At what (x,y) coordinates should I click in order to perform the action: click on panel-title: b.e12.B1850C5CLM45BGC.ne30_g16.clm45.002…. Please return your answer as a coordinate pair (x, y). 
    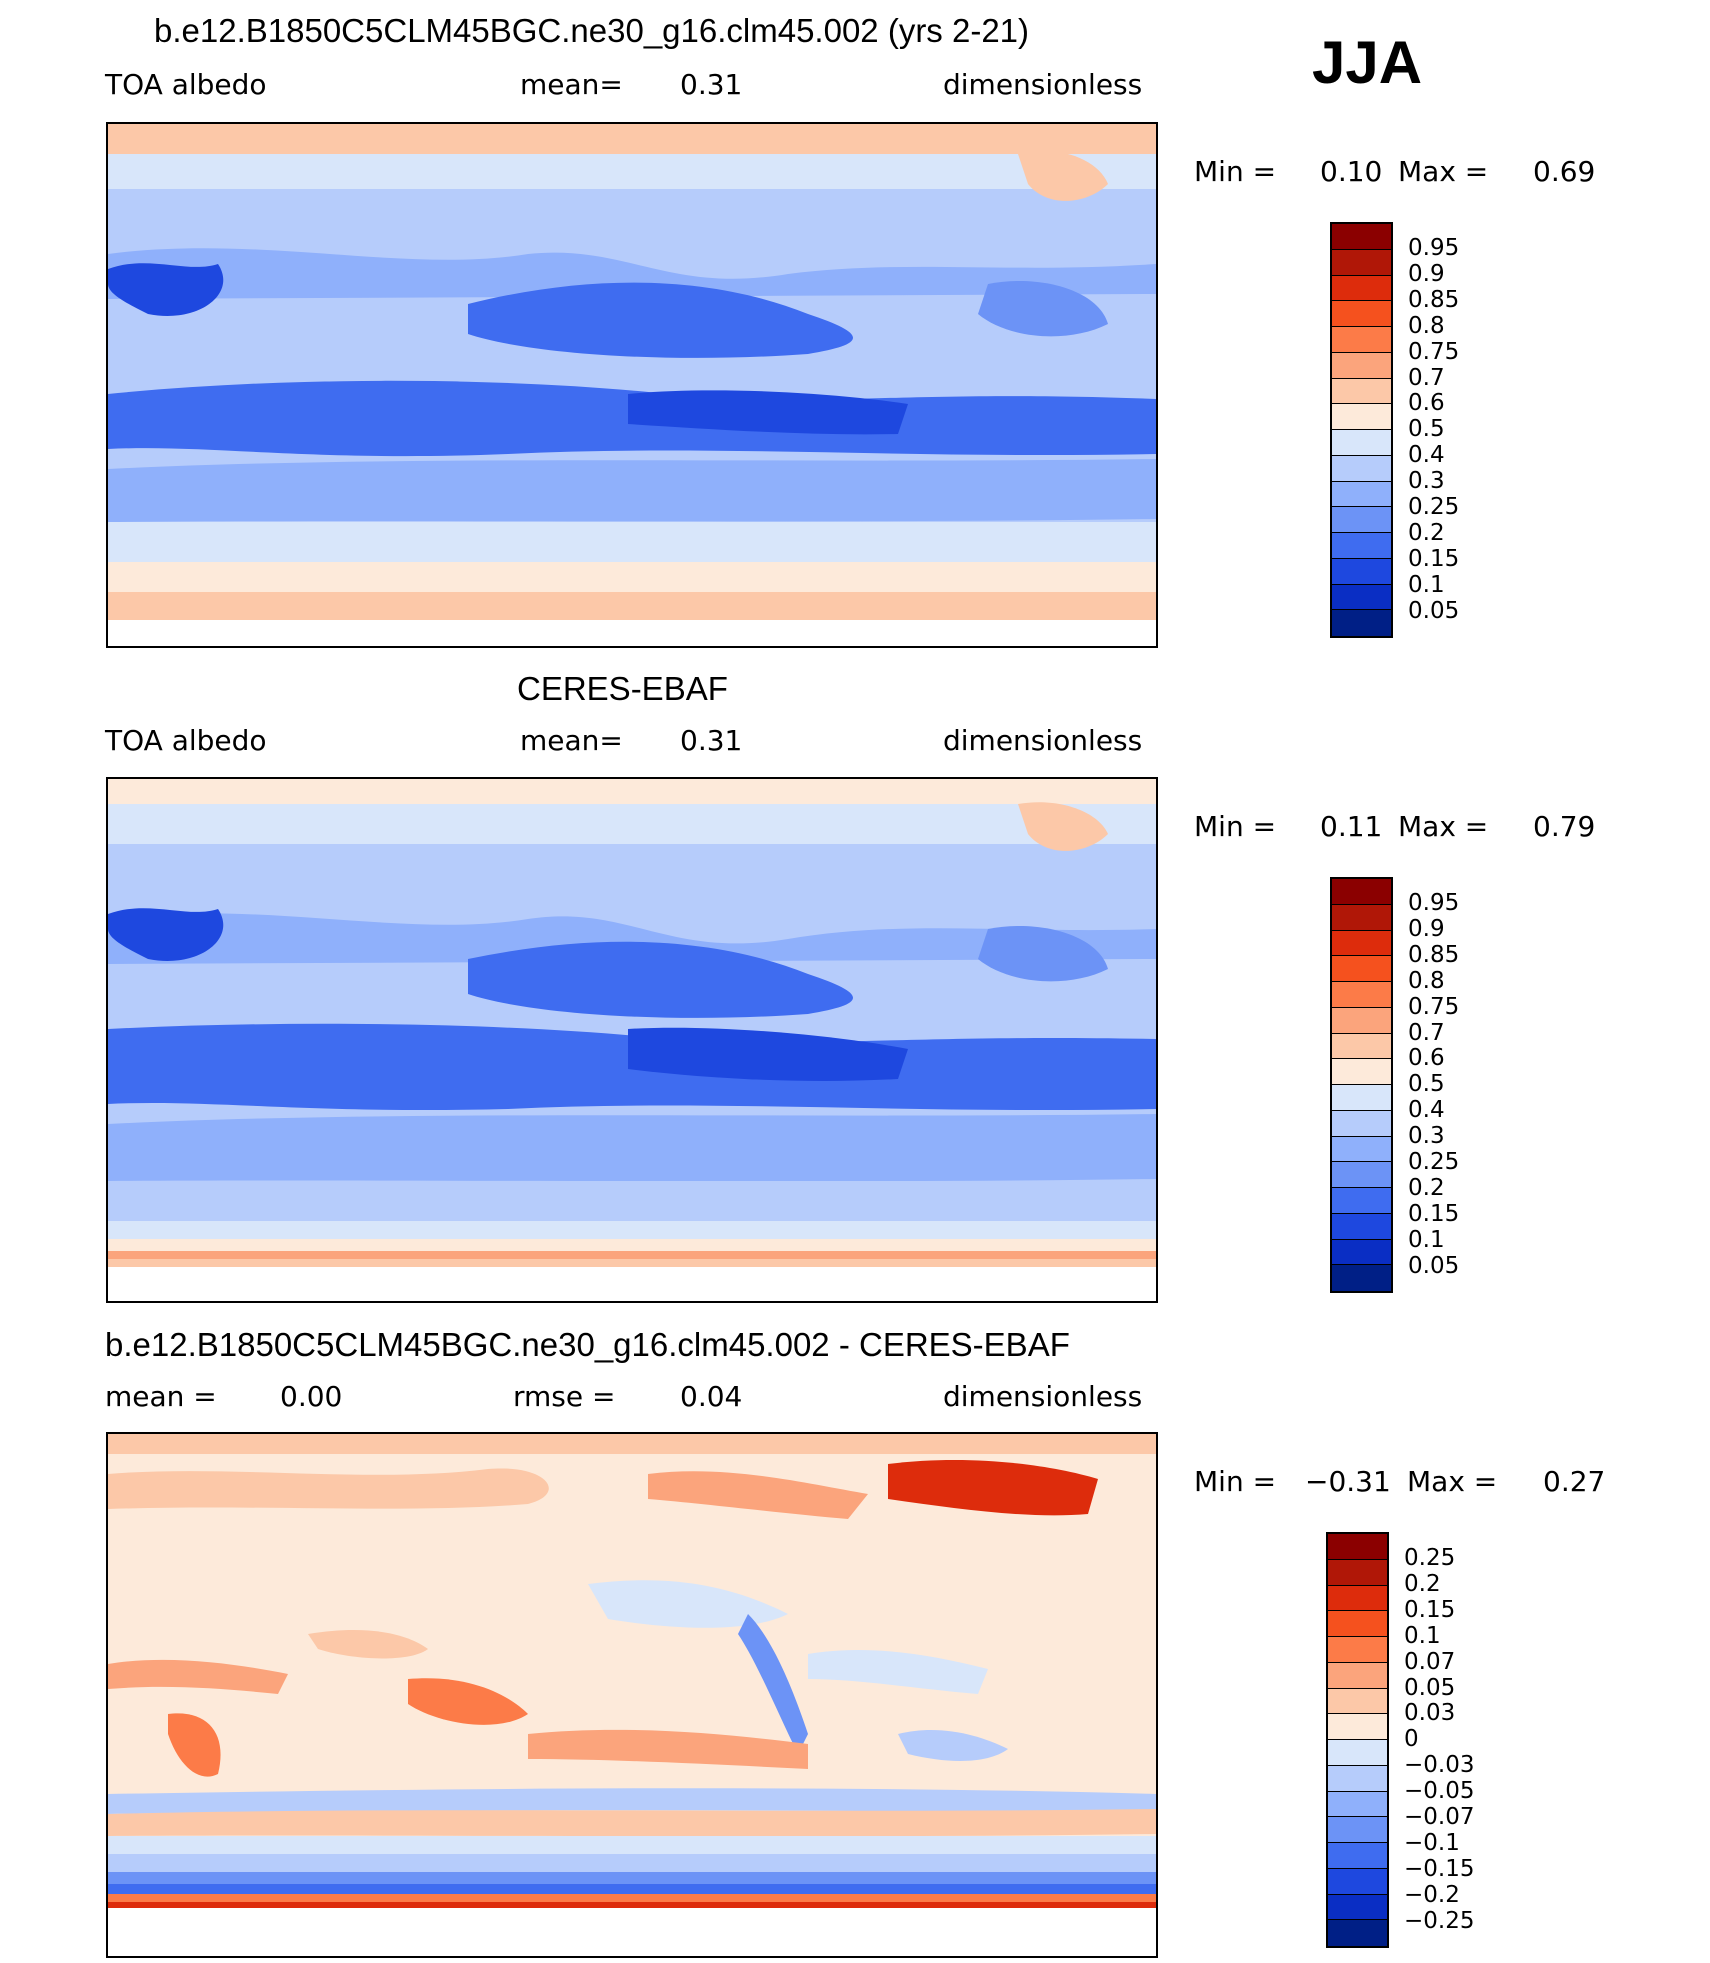
    Looking at the image, I should click on (592, 30).